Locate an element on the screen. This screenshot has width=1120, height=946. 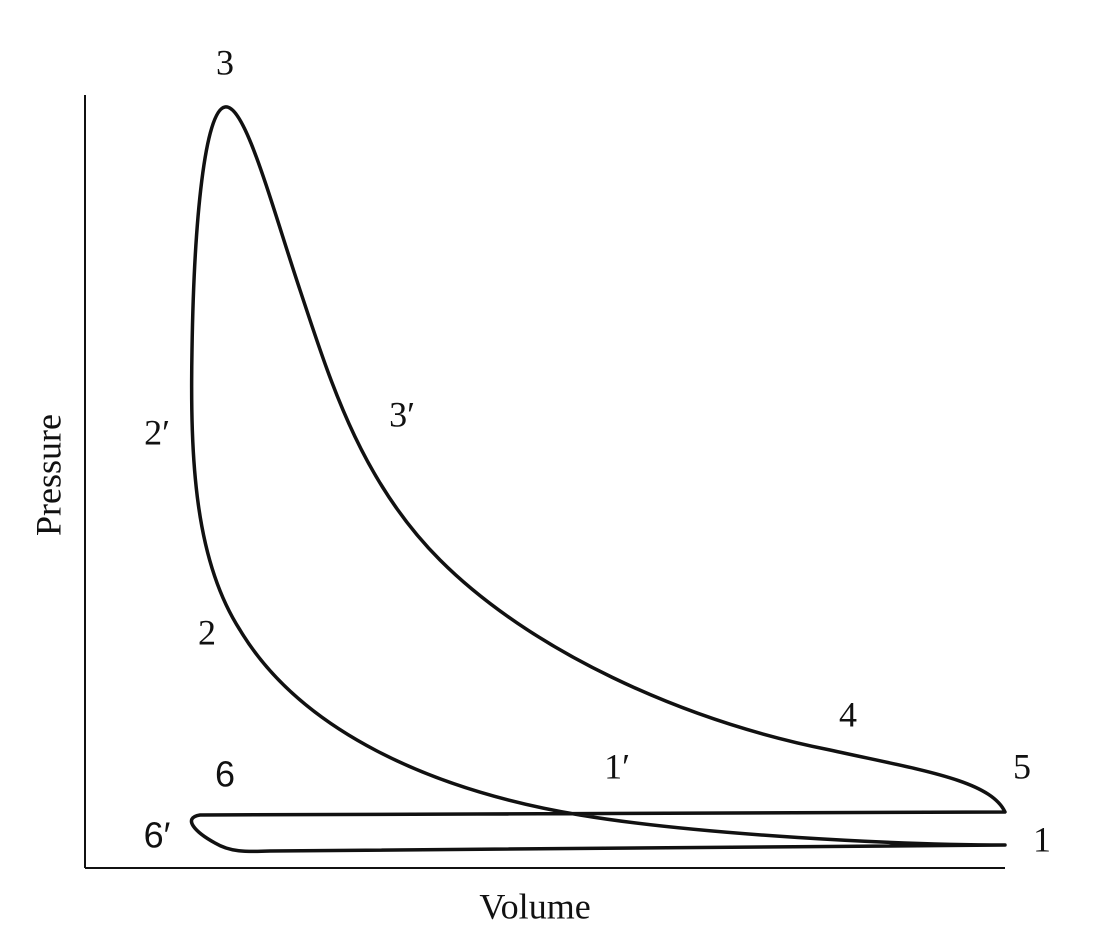
point-label: 6′ is located at coordinates (157, 835).